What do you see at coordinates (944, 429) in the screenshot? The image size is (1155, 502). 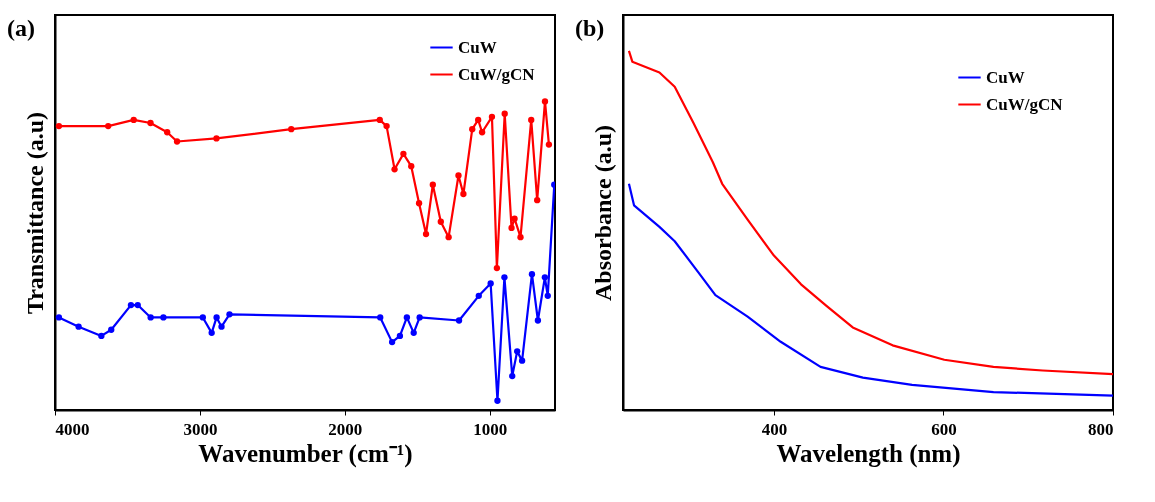 I see `x-tick-label: 600` at bounding box center [944, 429].